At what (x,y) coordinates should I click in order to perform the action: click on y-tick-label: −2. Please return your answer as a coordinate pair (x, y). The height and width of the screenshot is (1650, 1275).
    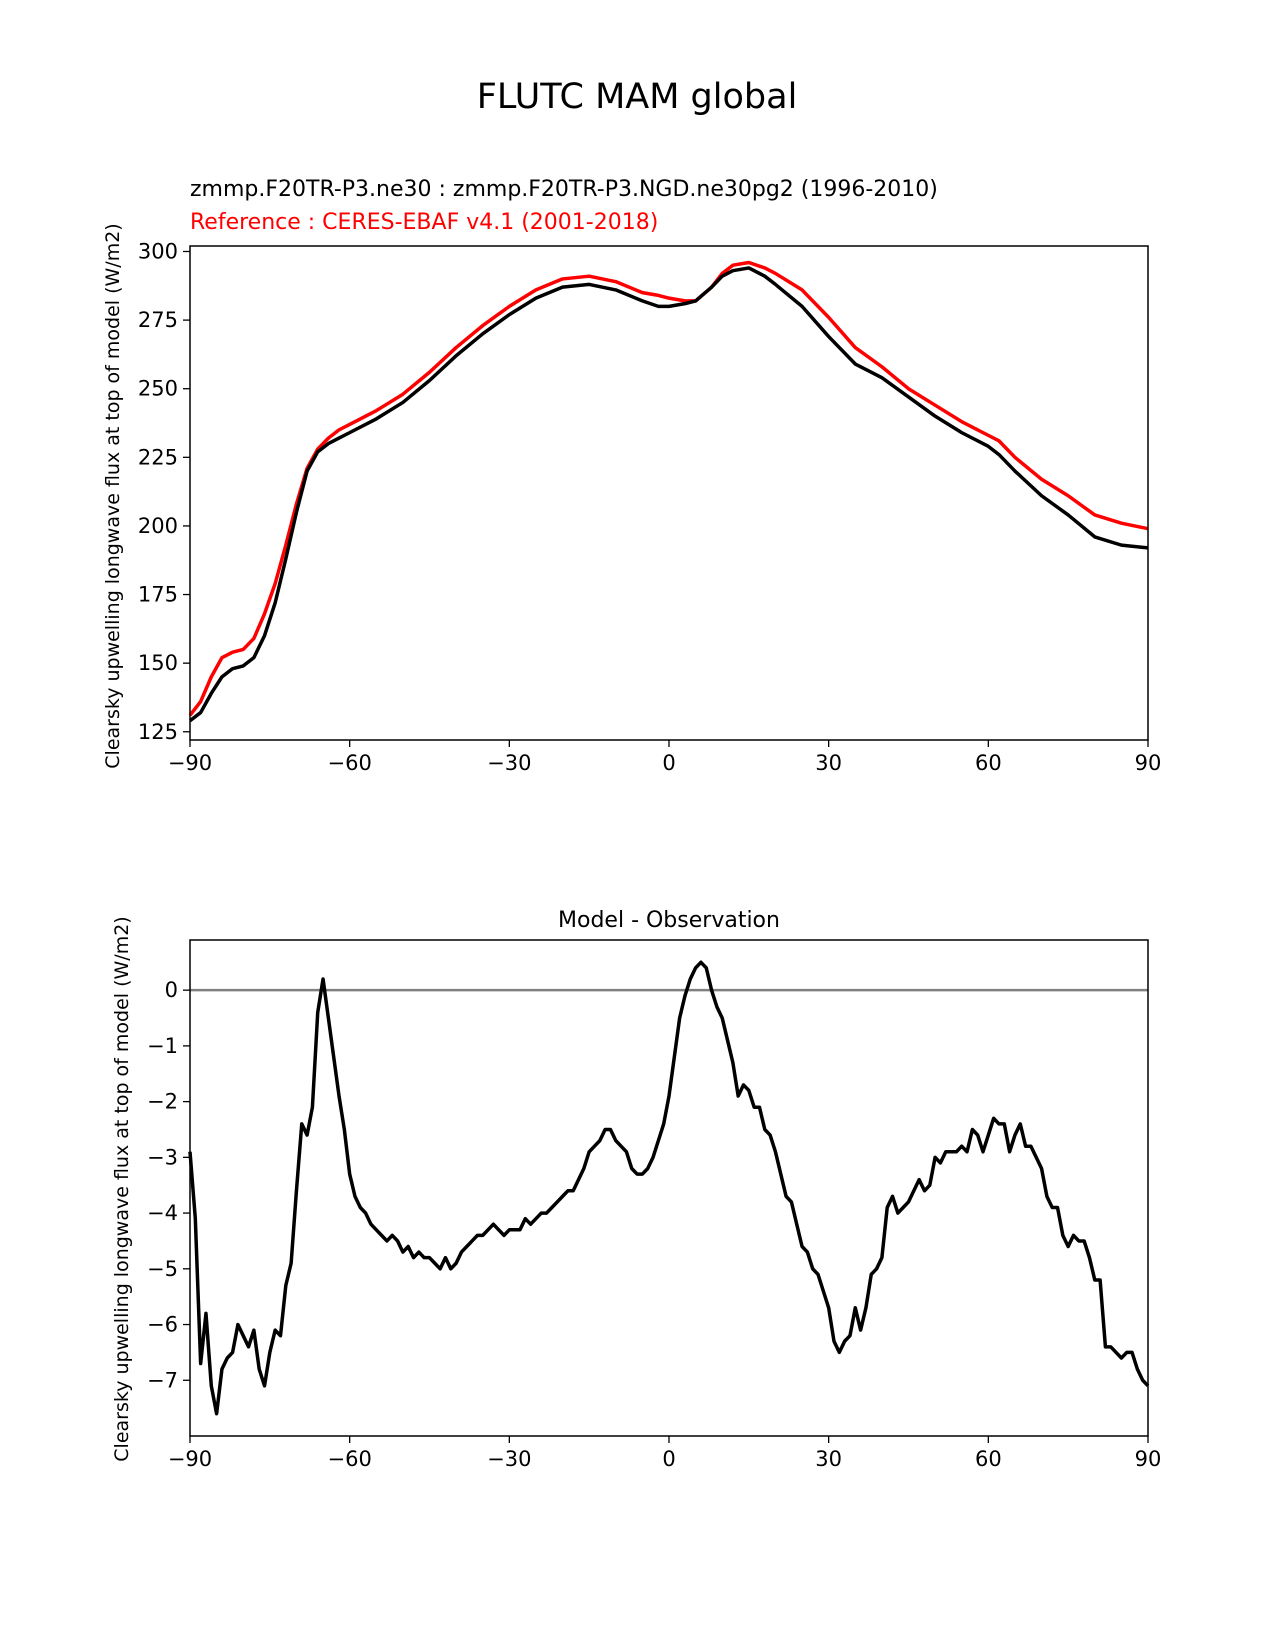
    Looking at the image, I should click on (162, 1102).